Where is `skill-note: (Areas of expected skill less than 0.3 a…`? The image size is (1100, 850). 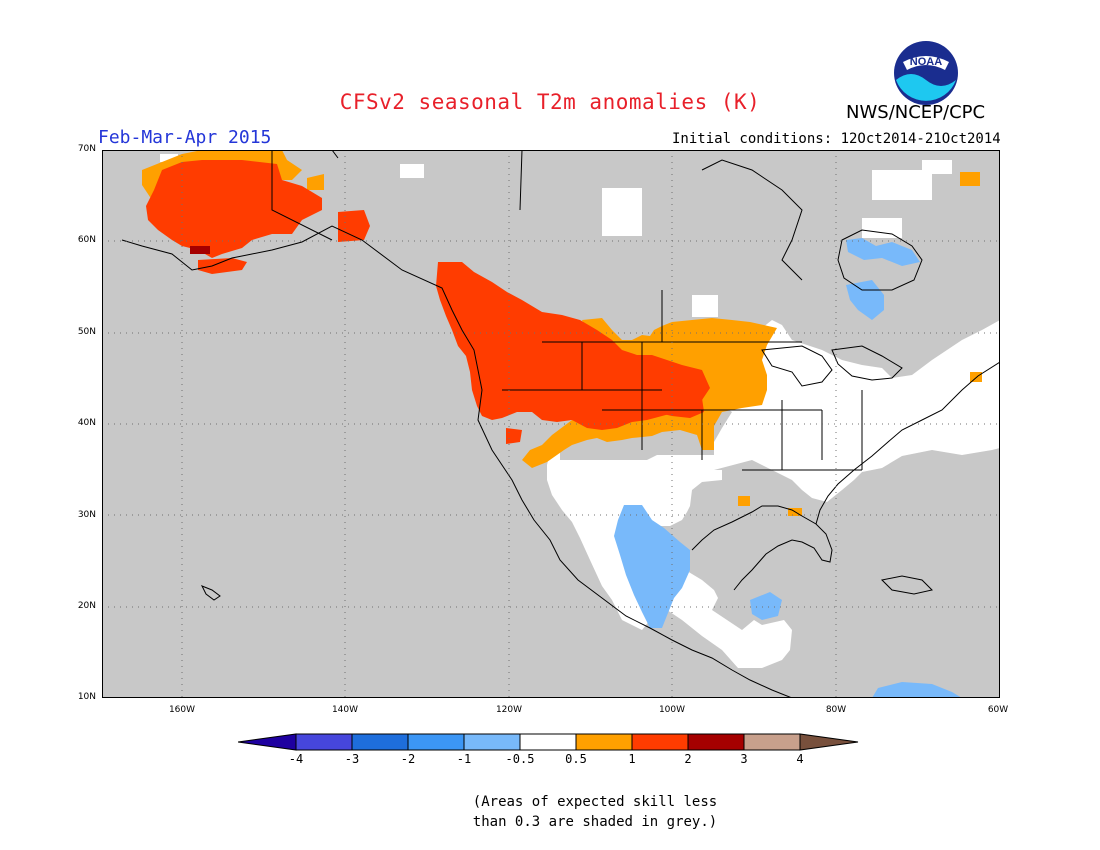
skill-note: (Areas of expected skill less than 0.3 a… is located at coordinates (595, 812).